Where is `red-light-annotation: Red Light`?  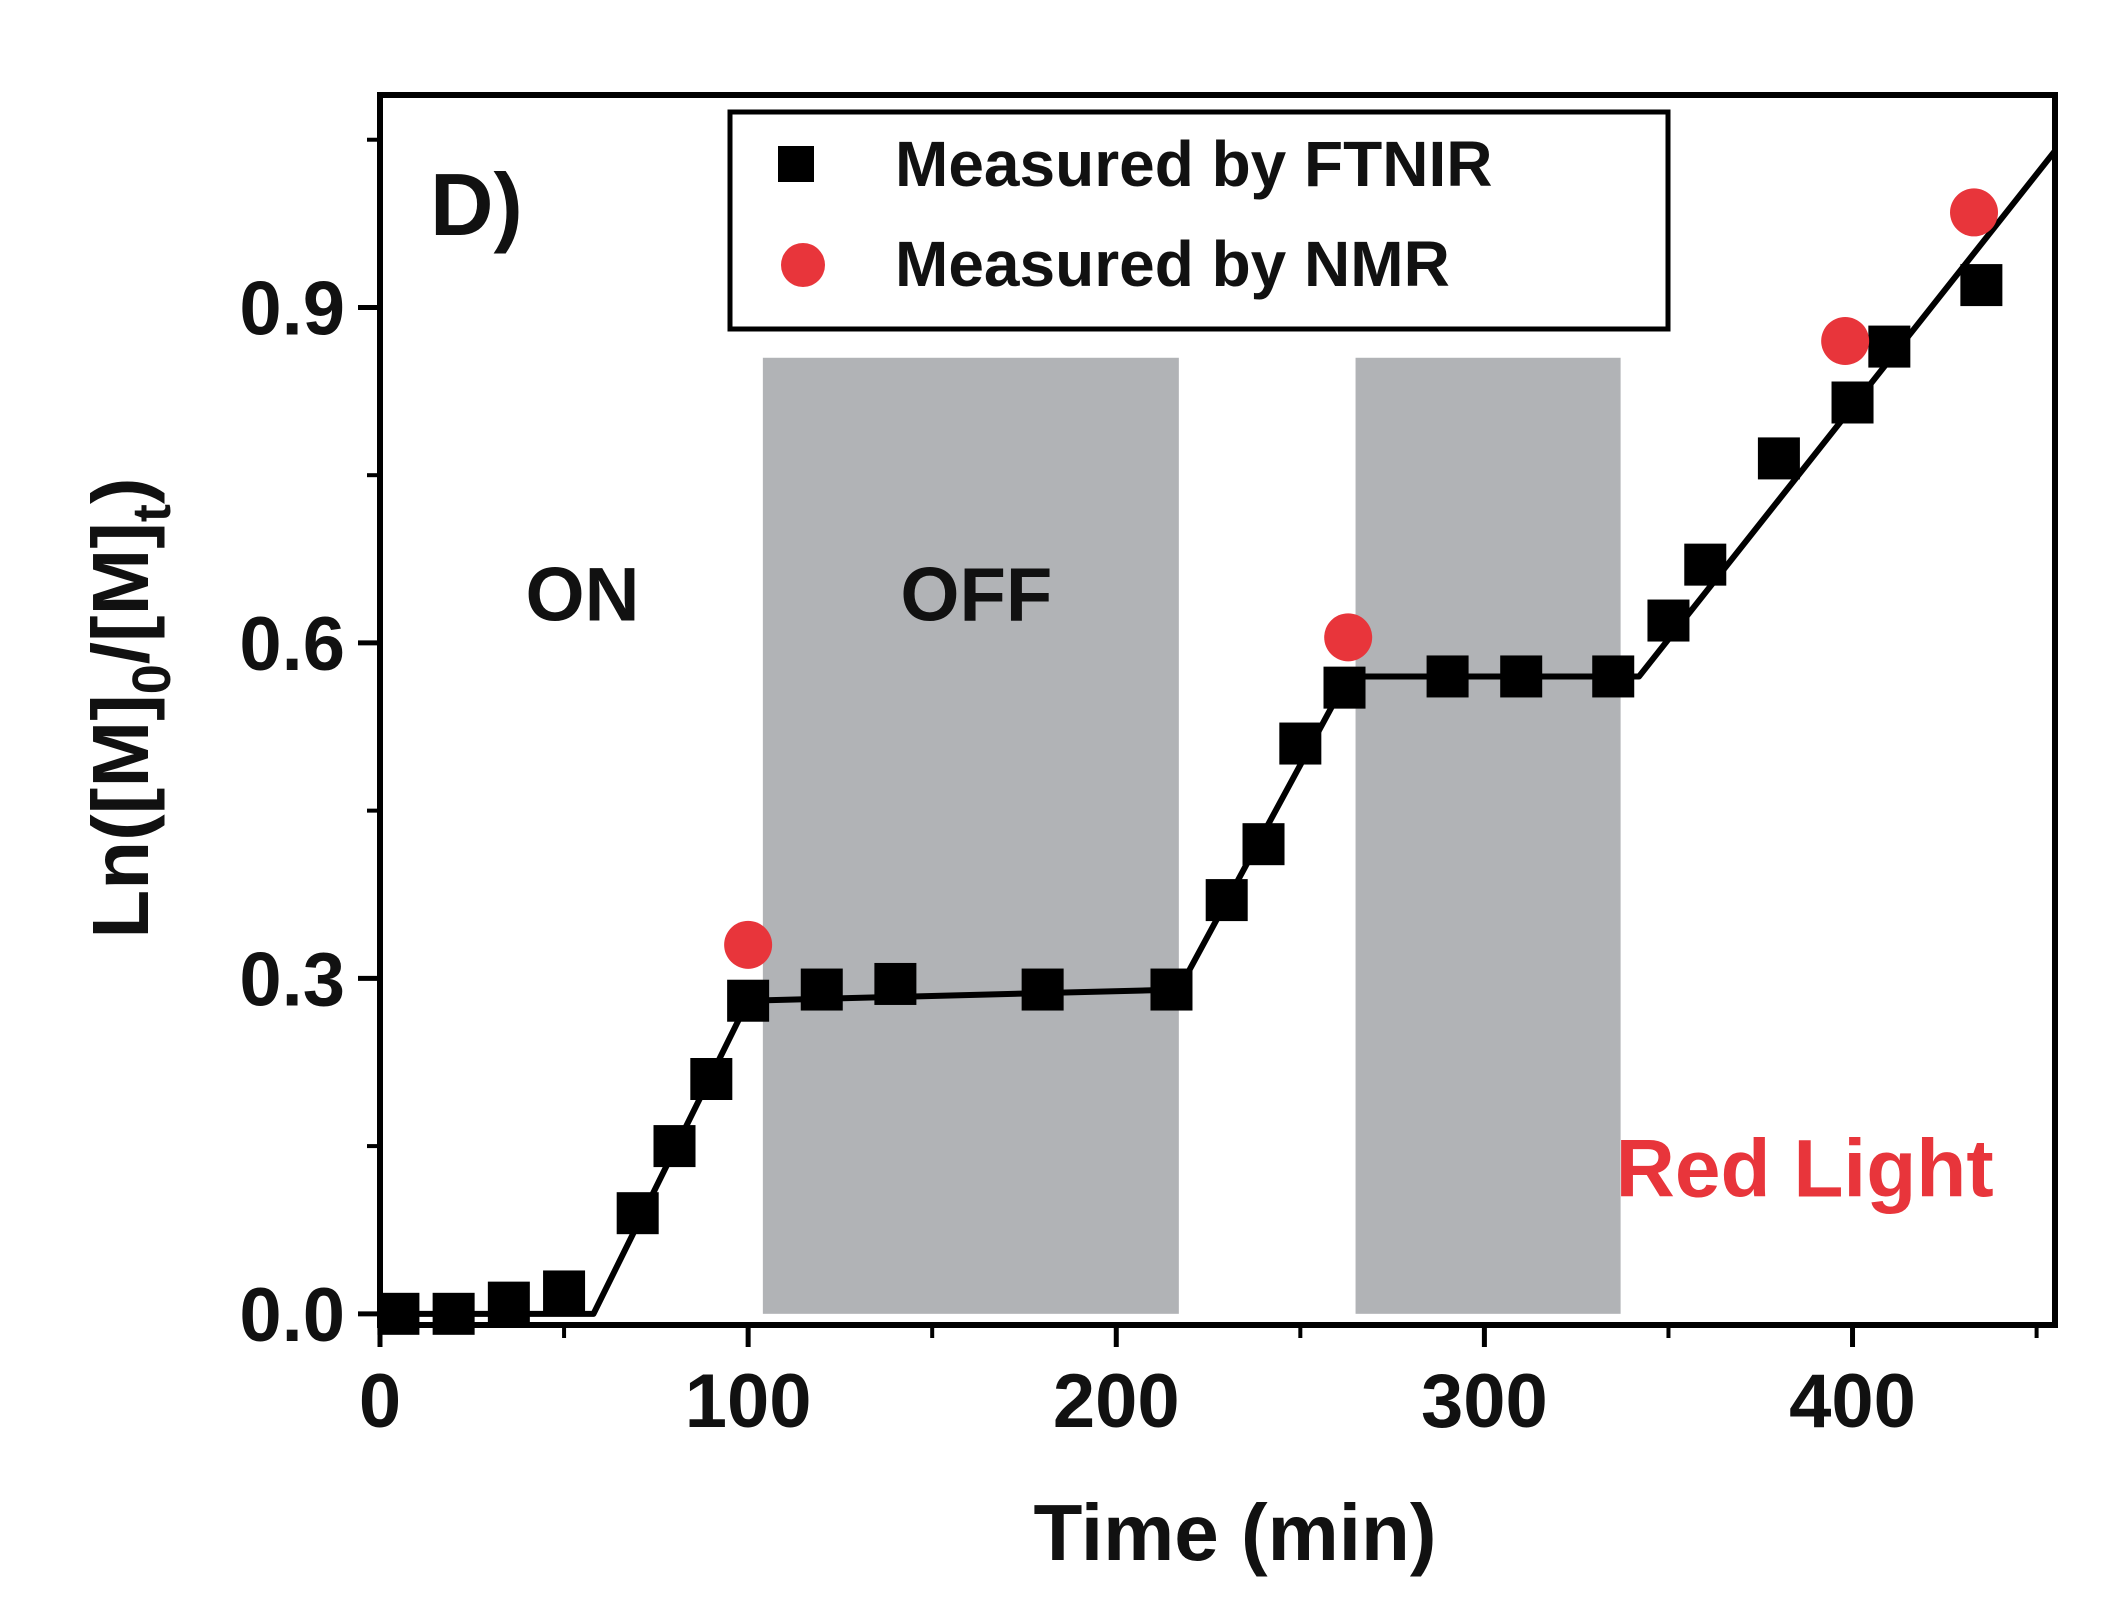
red-light-annotation: Red Light is located at coordinates (1805, 1168).